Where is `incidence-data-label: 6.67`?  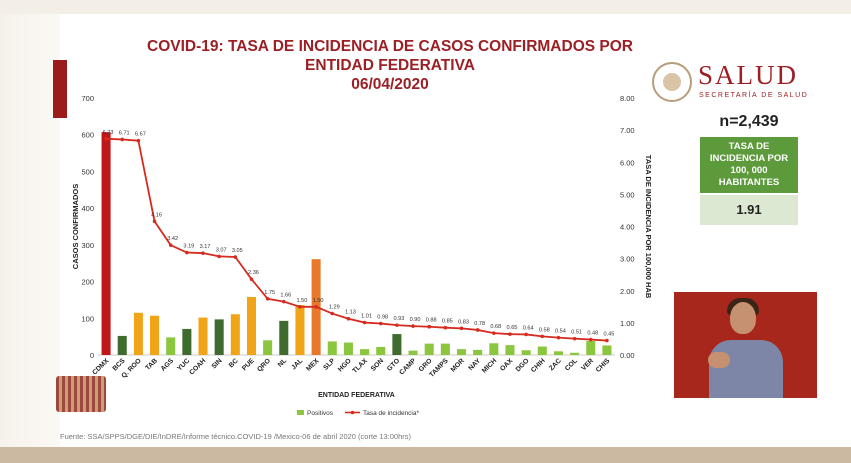 incidence-data-label: 6.67 is located at coordinates (140, 135).